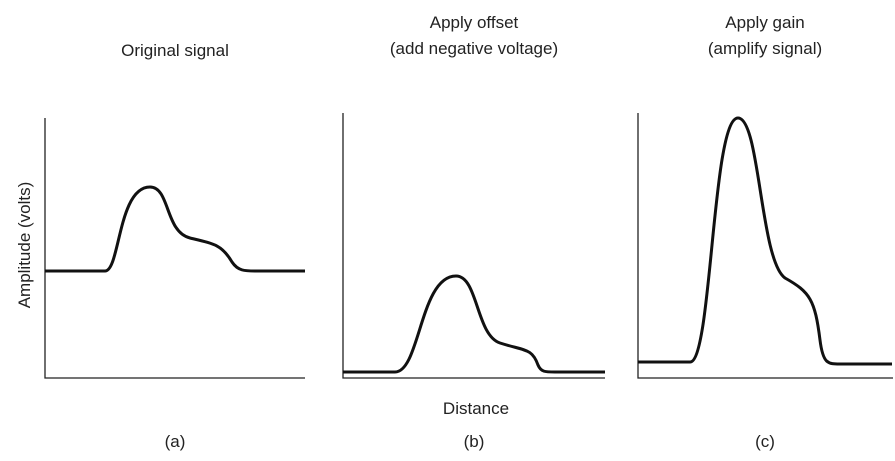 This screenshot has width=895, height=461. What do you see at coordinates (175, 50) in the screenshot?
I see `panel-title: Original signal` at bounding box center [175, 50].